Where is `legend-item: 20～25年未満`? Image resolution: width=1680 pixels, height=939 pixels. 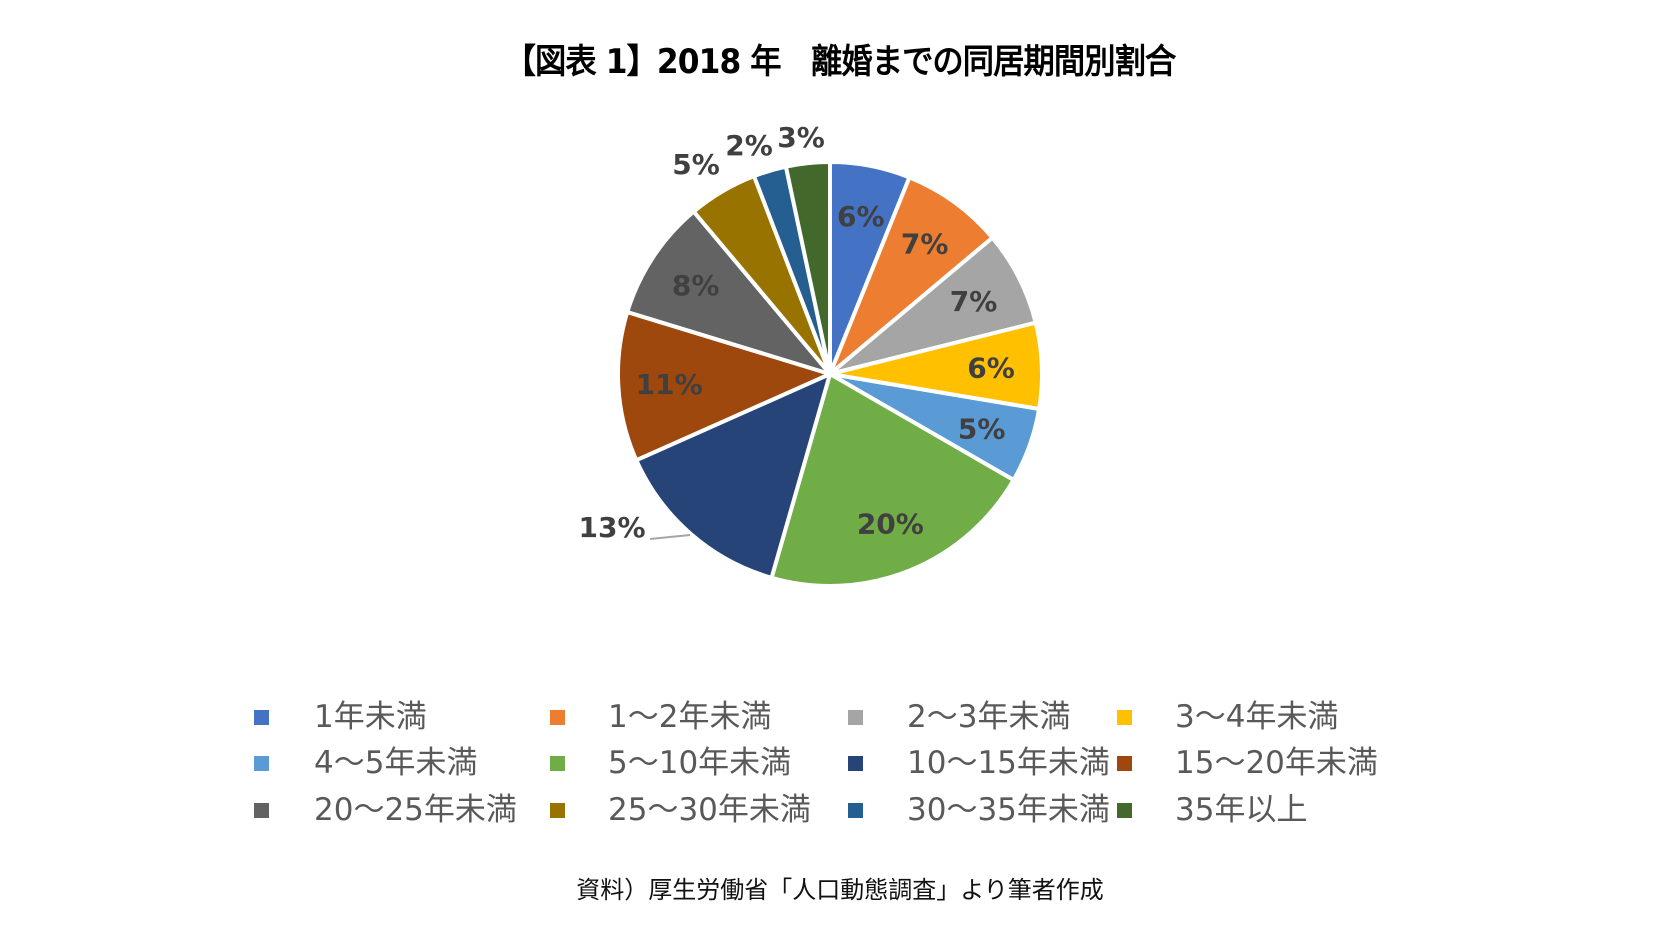 legend-item: 20～25年未満 is located at coordinates (385, 810).